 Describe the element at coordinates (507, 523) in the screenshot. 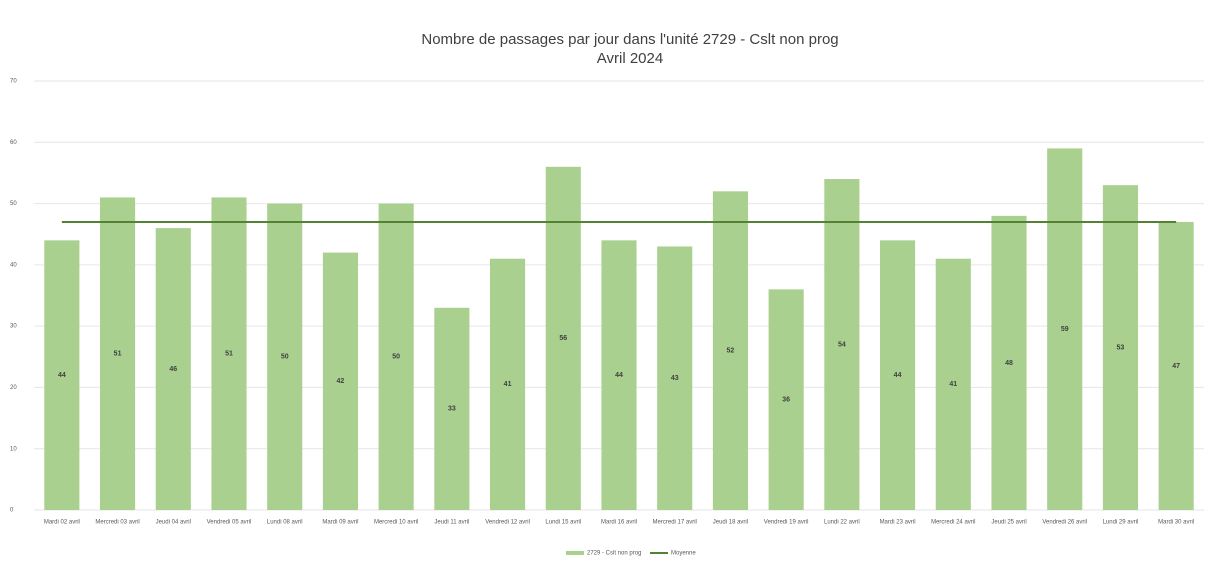

I see `x-tick-label: Vendredi 12 avril` at that location.